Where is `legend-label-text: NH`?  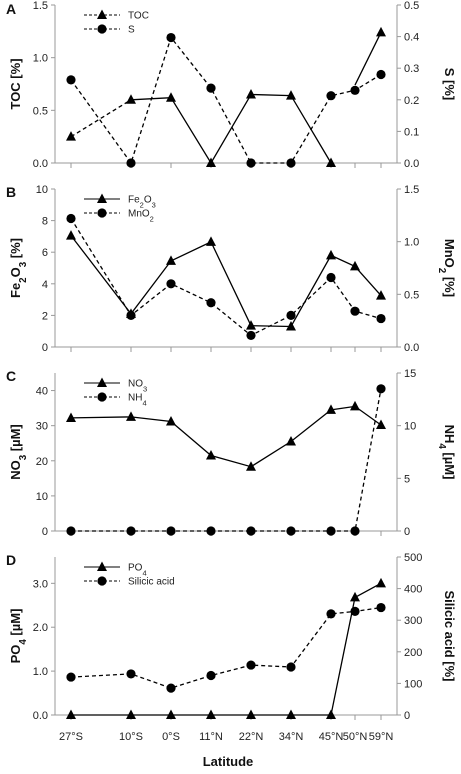 legend-label-text: NH is located at coordinates (135, 398).